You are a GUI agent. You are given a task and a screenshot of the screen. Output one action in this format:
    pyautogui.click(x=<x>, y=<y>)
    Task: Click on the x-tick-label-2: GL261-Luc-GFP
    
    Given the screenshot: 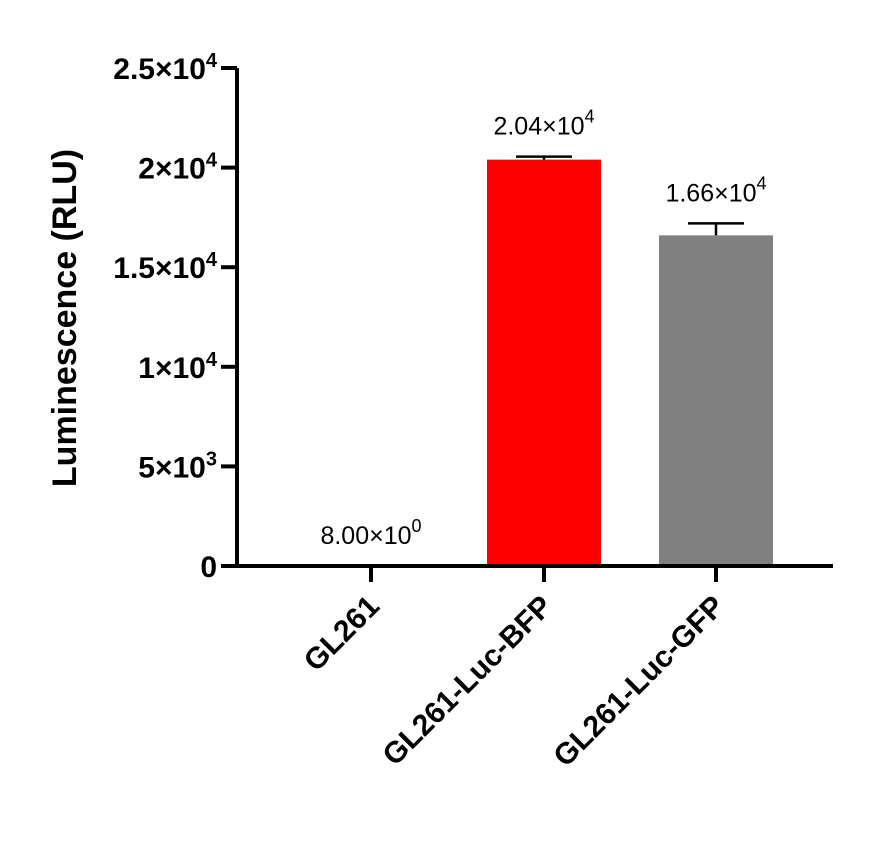 What is the action you would take?
    pyautogui.click(x=639, y=682)
    